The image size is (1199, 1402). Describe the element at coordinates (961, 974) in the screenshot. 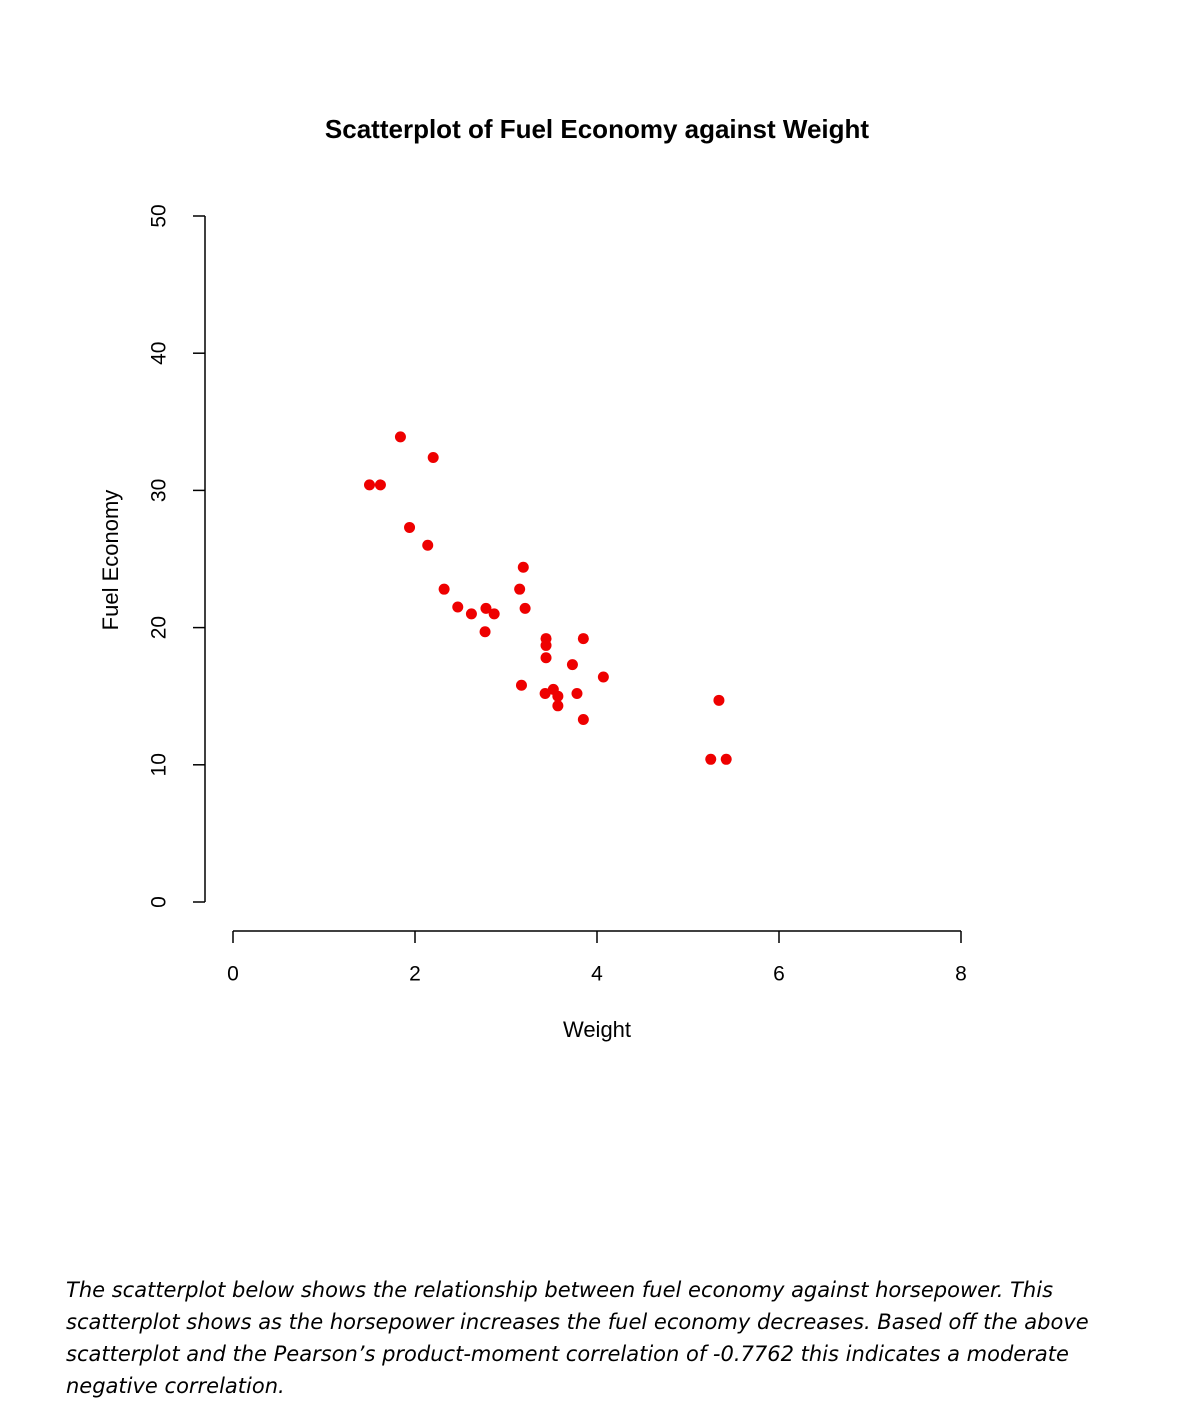

I see `x-tick-label: 8` at that location.